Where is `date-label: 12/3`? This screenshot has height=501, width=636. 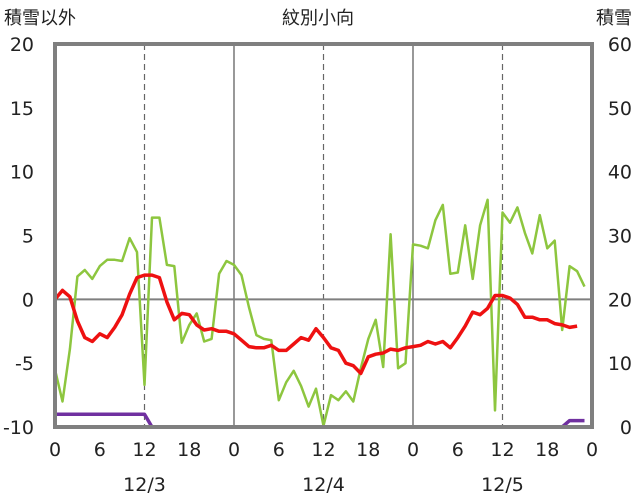
date-label: 12/3 is located at coordinates (144, 485).